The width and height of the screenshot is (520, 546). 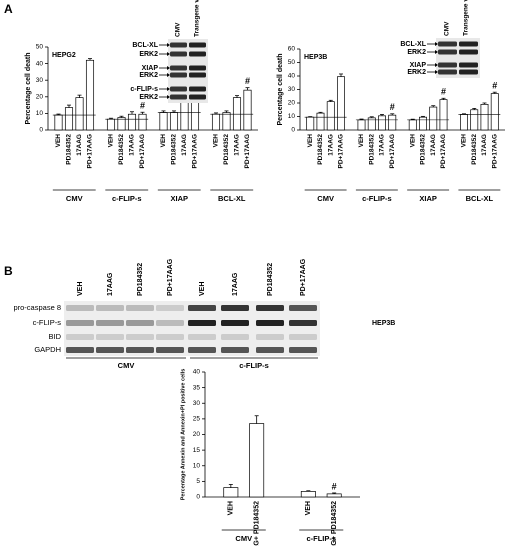 I want to click on blot-lane-label: PD184352, so click(x=270, y=279).